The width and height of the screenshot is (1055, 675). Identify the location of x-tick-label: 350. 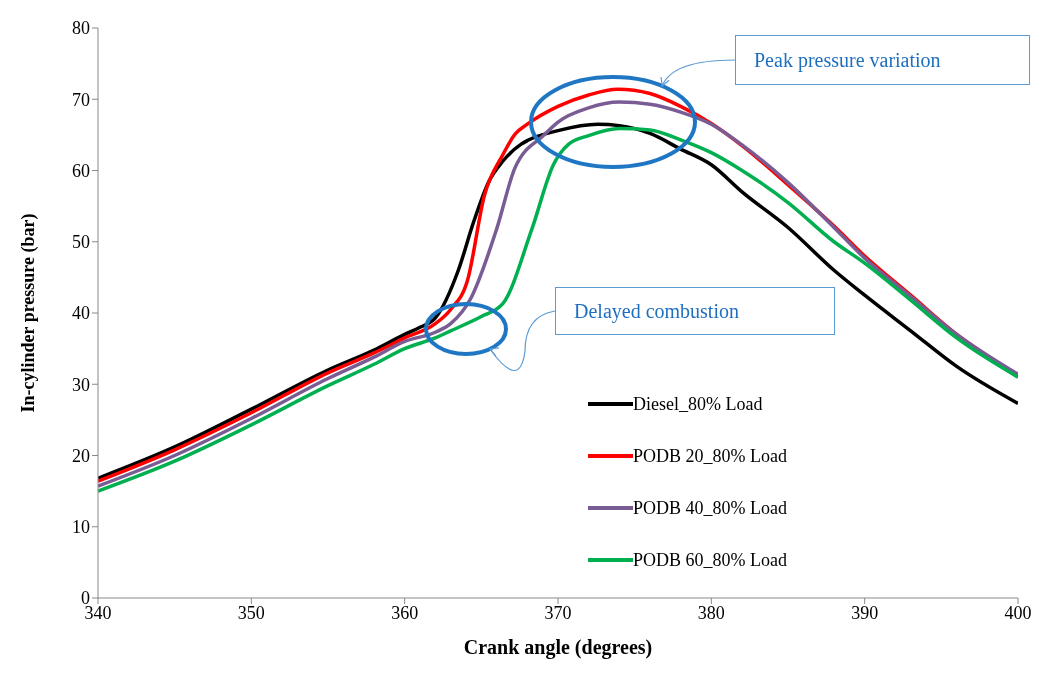
(251, 612).